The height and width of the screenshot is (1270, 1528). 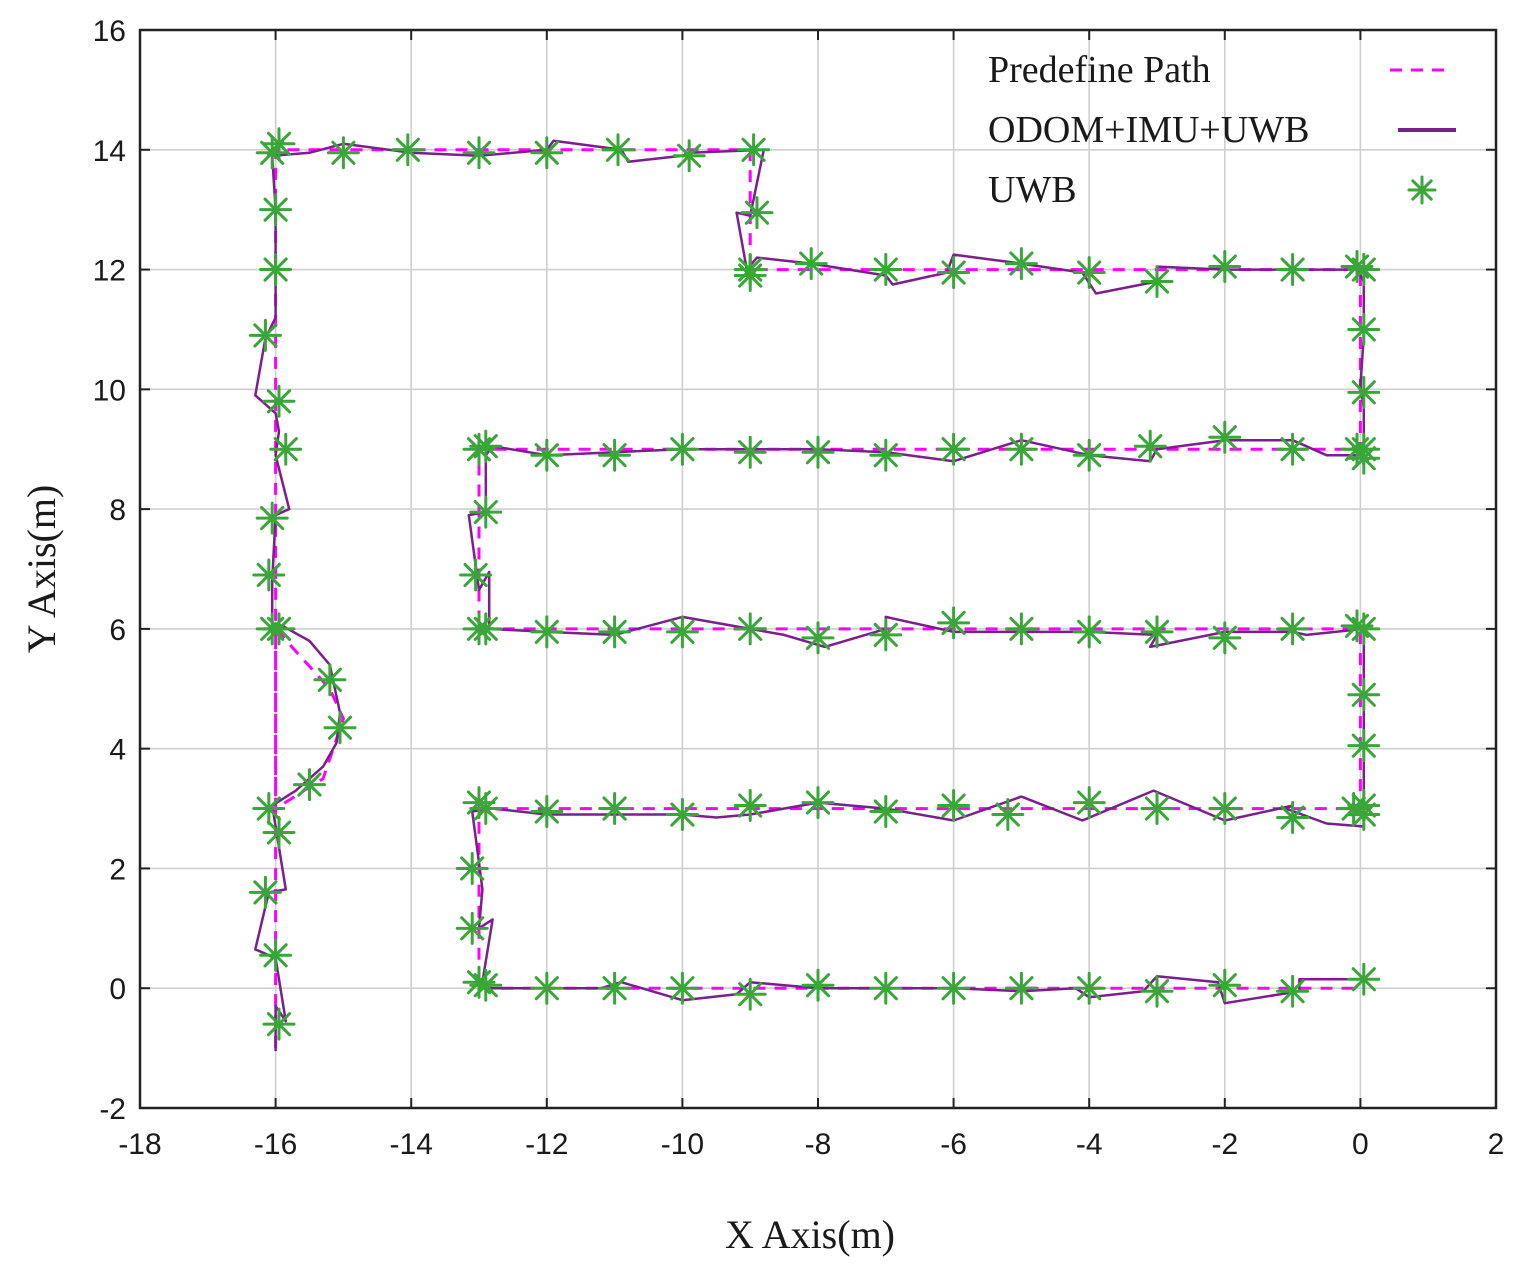 What do you see at coordinates (41, 569) in the screenshot?
I see `y-axis-label: Y Axis(m)` at bounding box center [41, 569].